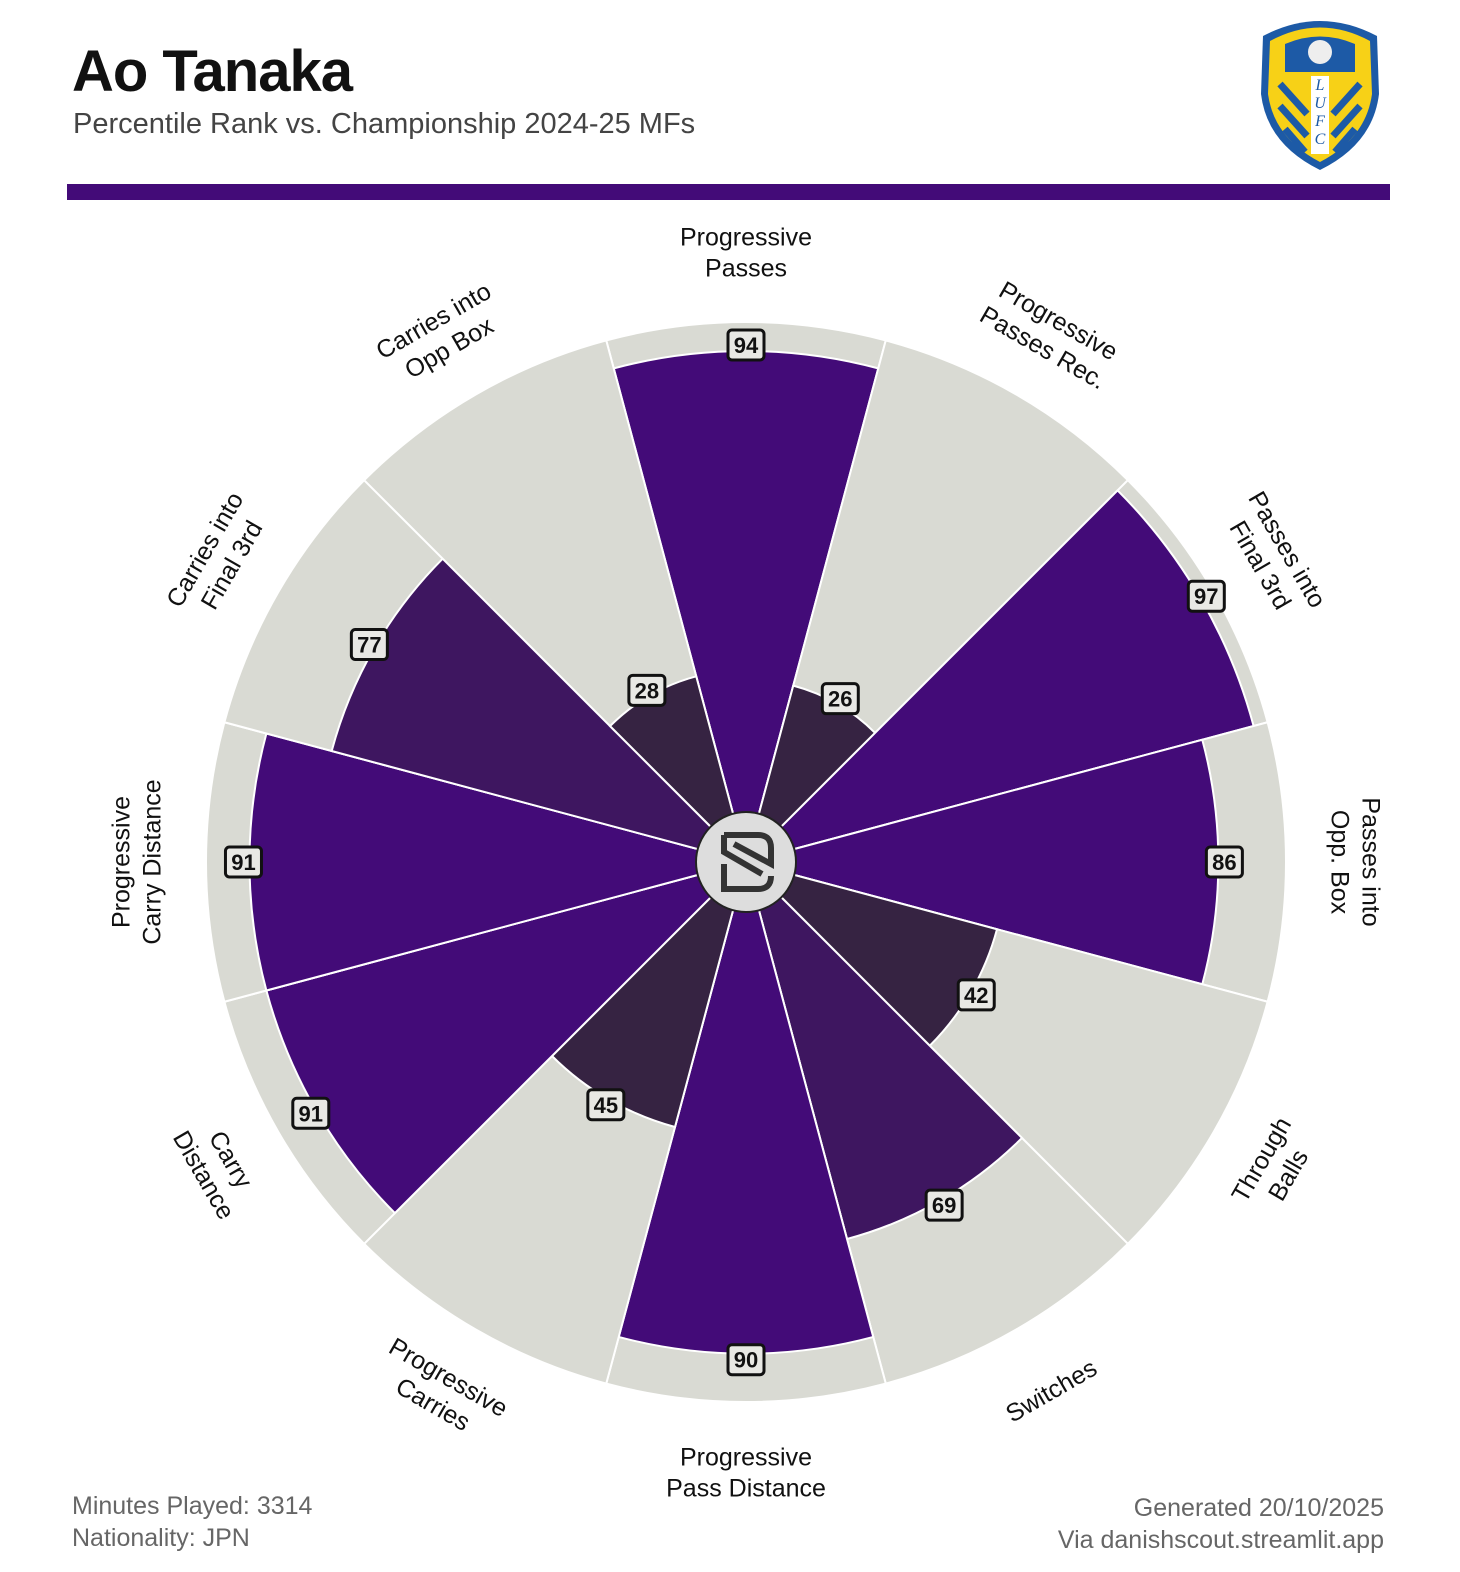 The height and width of the screenshot is (1572, 1460). What do you see at coordinates (1320, 112) in the screenshot?
I see `club-crest-lettering: LUFC` at bounding box center [1320, 112].